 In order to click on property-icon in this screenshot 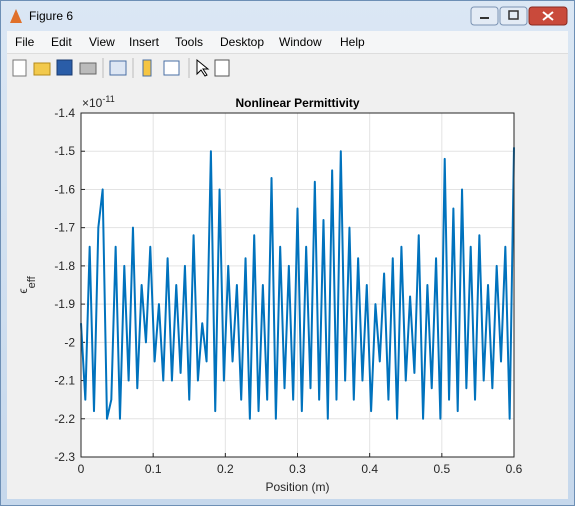, I will do `click(222, 68)`.